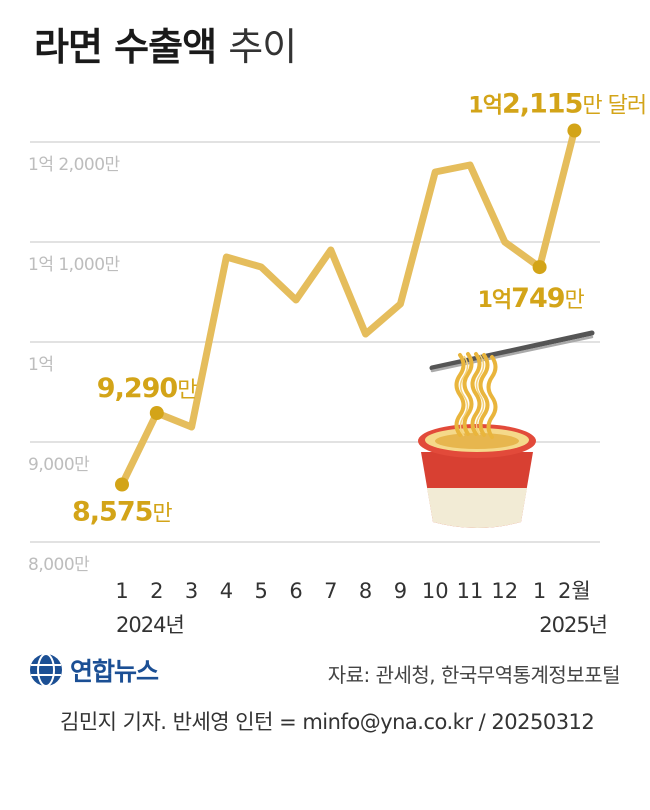  Describe the element at coordinates (40, 365) in the screenshot. I see `y-tick-label: 1억` at that location.